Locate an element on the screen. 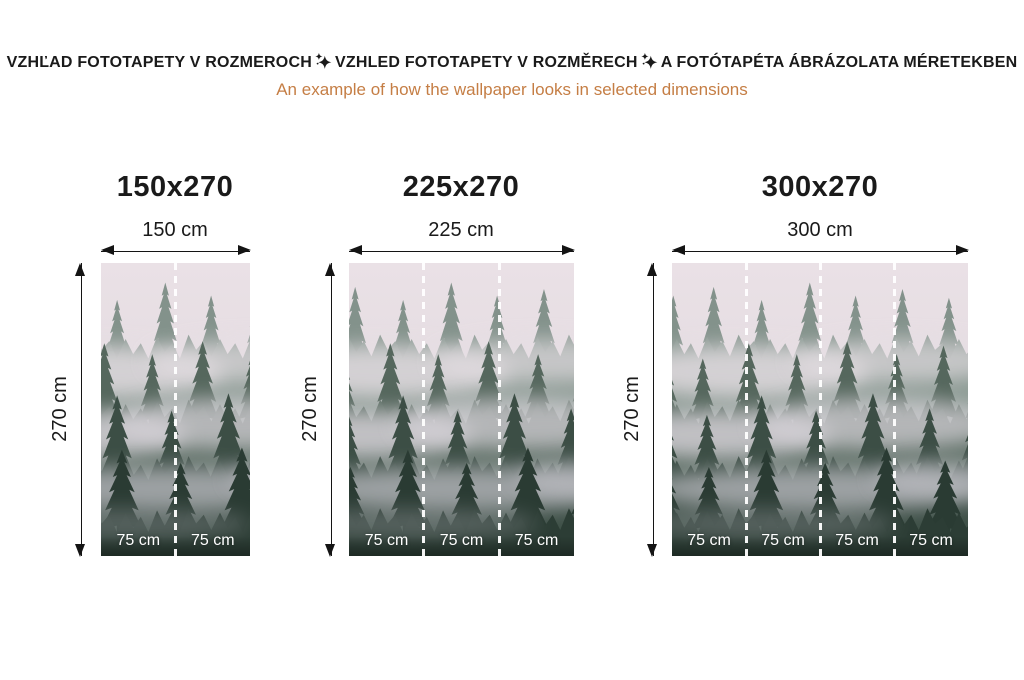  foggy-forest-photo is located at coordinates (461, 409).